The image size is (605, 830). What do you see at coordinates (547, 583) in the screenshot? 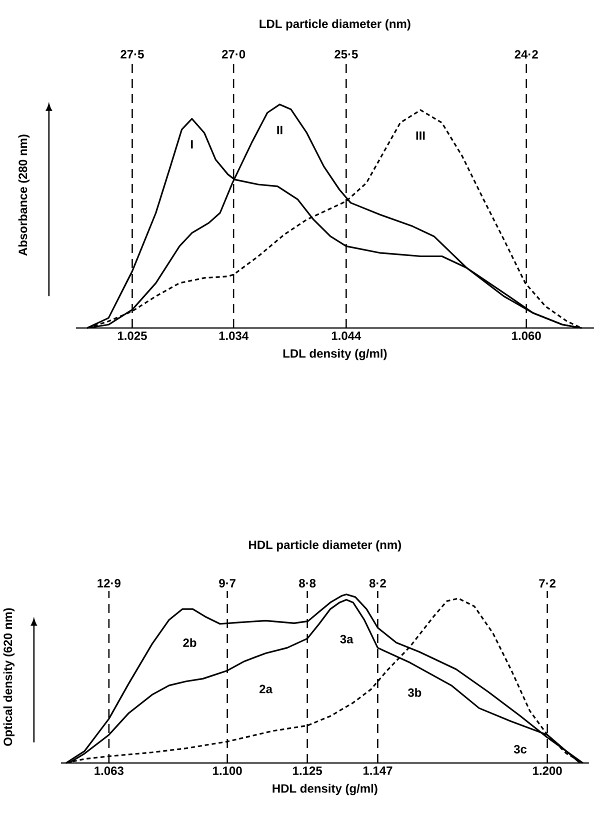
I see `text: 7·2` at bounding box center [547, 583].